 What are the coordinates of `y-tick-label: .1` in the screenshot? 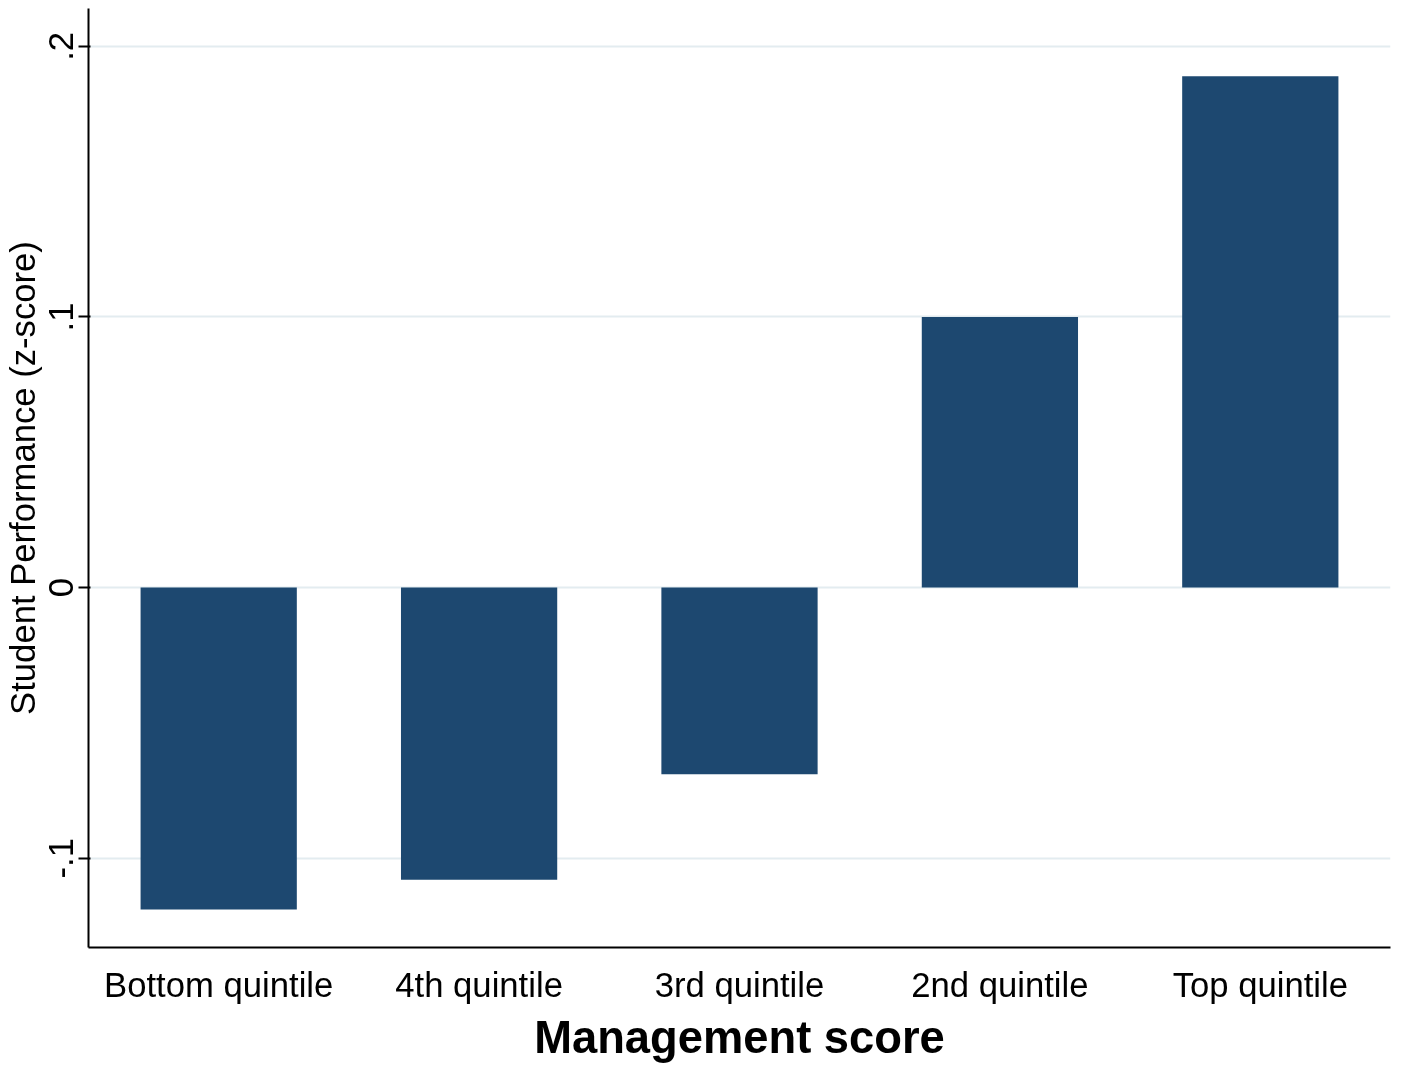 It's located at (61, 317).